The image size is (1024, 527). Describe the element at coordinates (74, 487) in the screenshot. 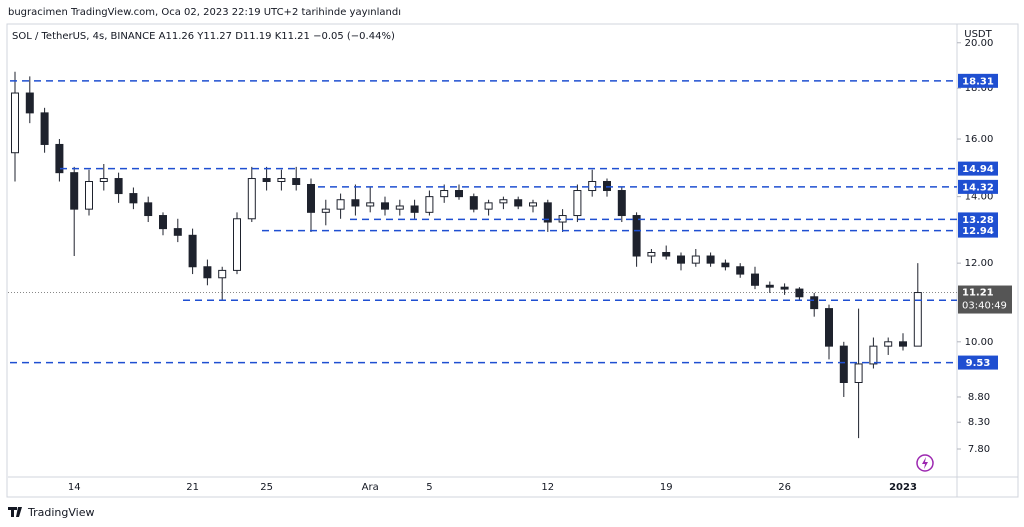

I see `x-tick-label: 14` at that location.